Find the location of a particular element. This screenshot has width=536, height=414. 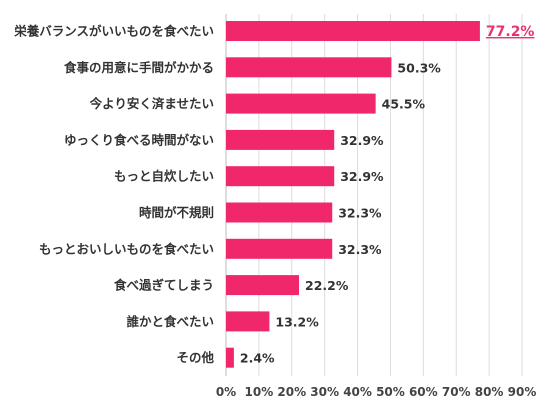

x-tick-label: 70% is located at coordinates (456, 392).